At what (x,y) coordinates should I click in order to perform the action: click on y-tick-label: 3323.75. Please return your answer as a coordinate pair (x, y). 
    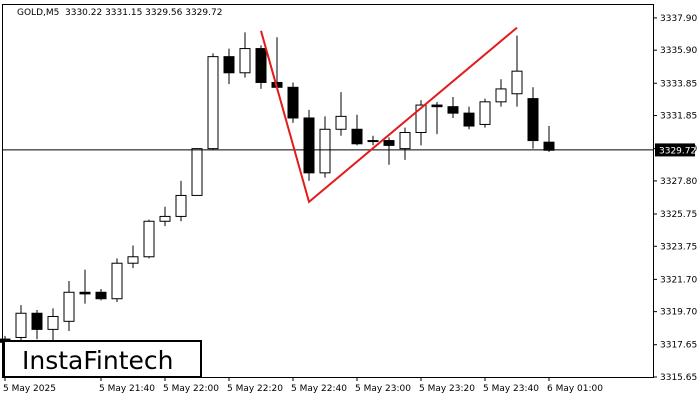
    Looking at the image, I should click on (678, 247).